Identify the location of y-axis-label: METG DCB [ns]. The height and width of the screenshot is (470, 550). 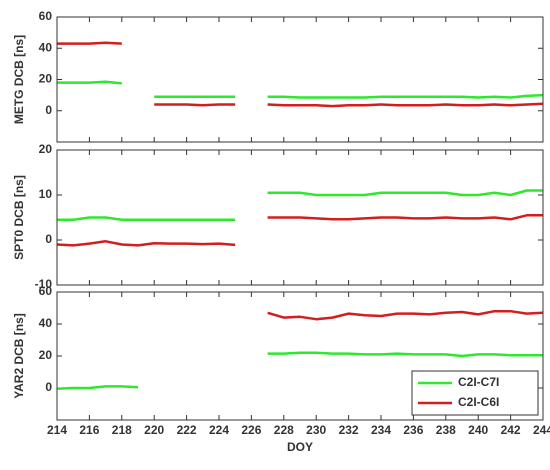
(19, 79).